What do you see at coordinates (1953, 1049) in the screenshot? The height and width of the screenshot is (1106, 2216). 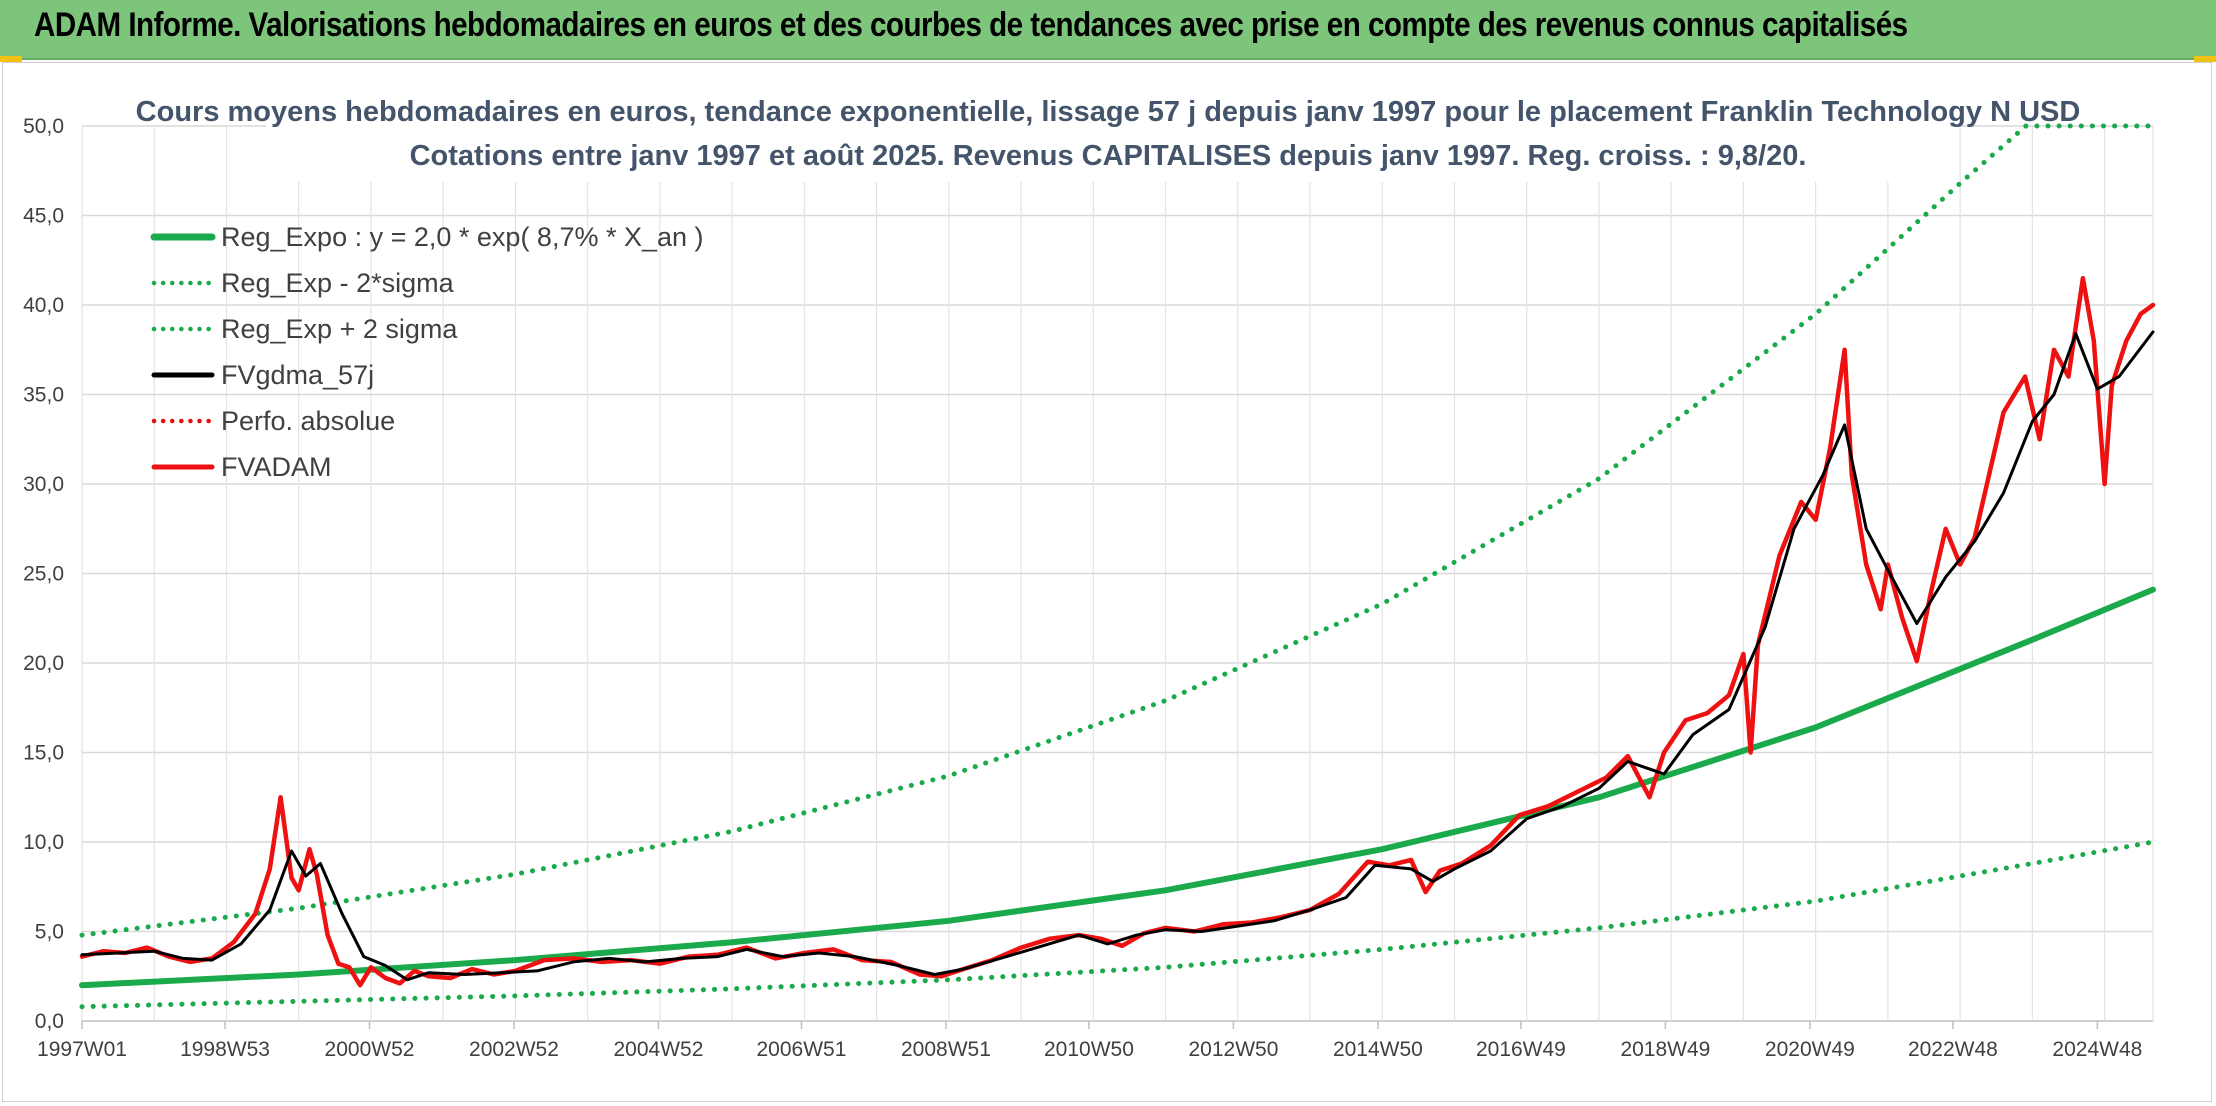 I see `x-tick-label: 2022W48` at bounding box center [1953, 1049].